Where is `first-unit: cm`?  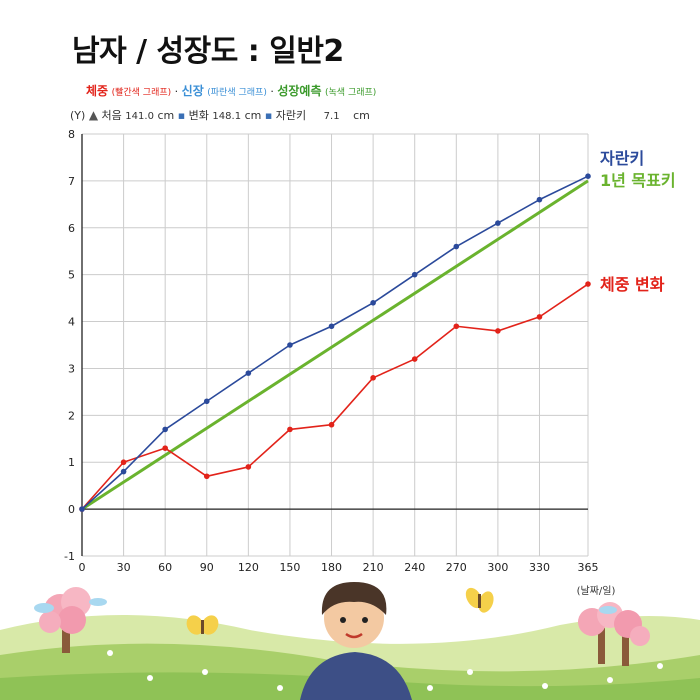
first-unit: cm is located at coordinates (166, 115).